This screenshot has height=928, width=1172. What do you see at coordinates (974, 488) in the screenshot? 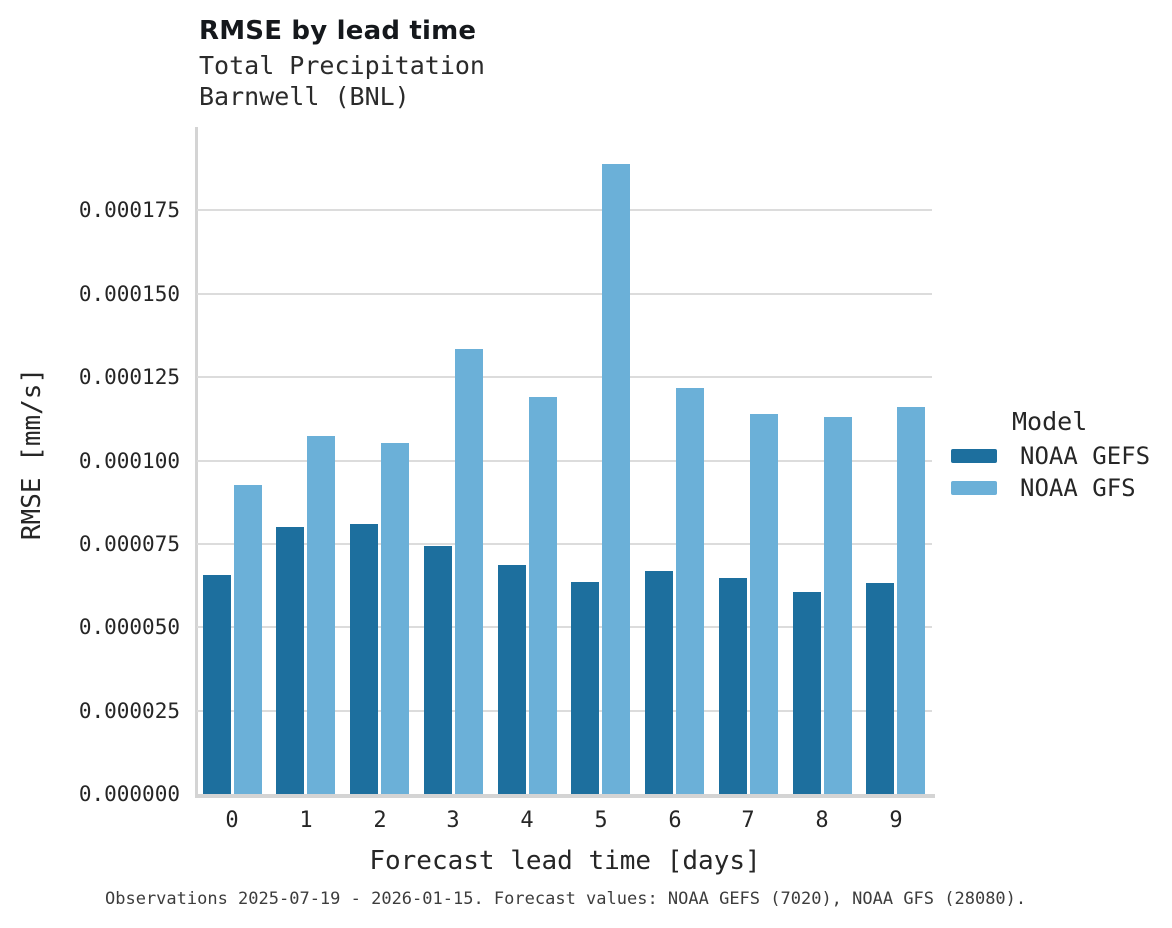
I see `legend-swatch-noaa-gfs` at bounding box center [974, 488].